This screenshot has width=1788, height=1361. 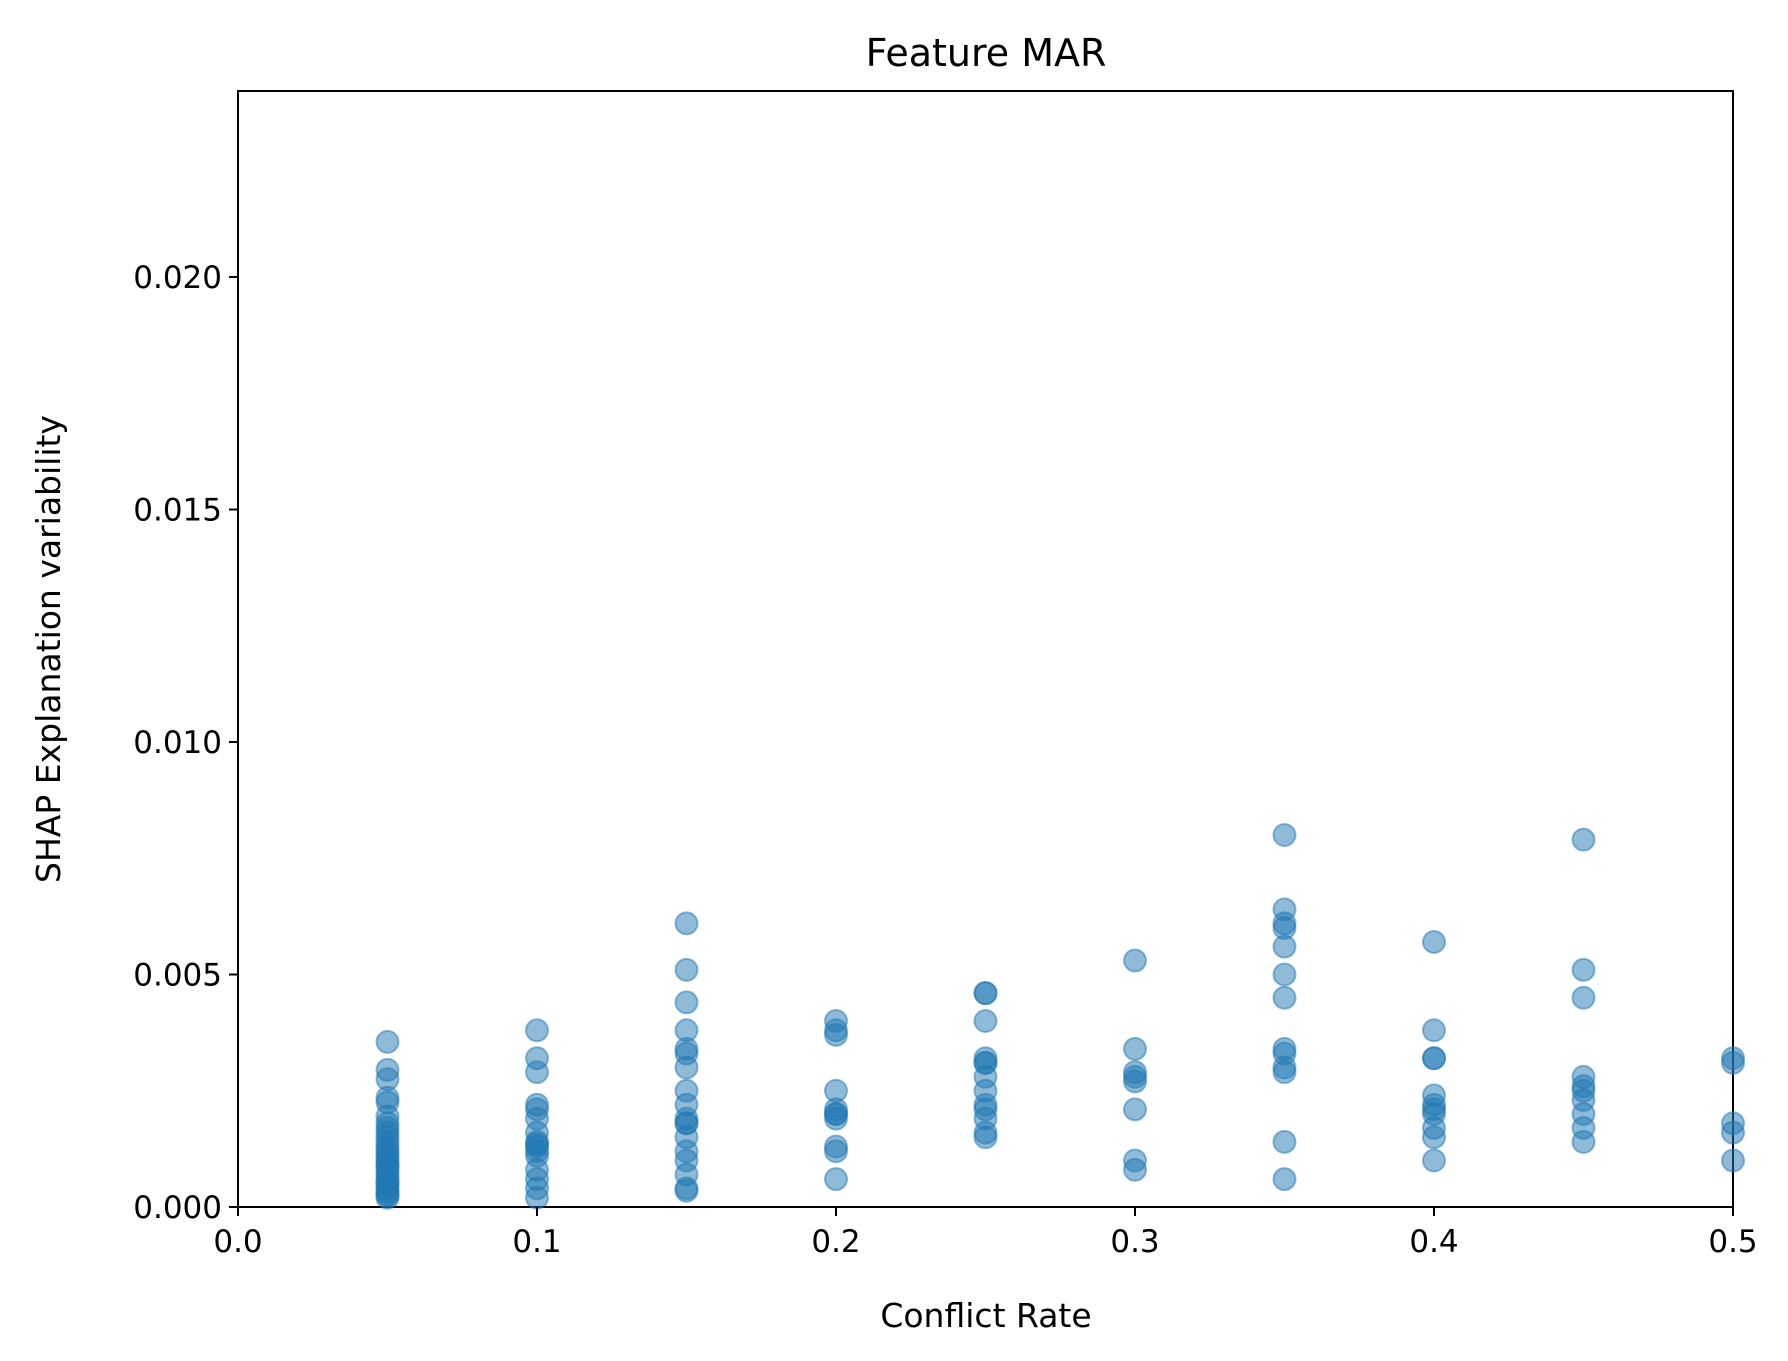 What do you see at coordinates (177, 743) in the screenshot?
I see `y-tick-label: 0.010` at bounding box center [177, 743].